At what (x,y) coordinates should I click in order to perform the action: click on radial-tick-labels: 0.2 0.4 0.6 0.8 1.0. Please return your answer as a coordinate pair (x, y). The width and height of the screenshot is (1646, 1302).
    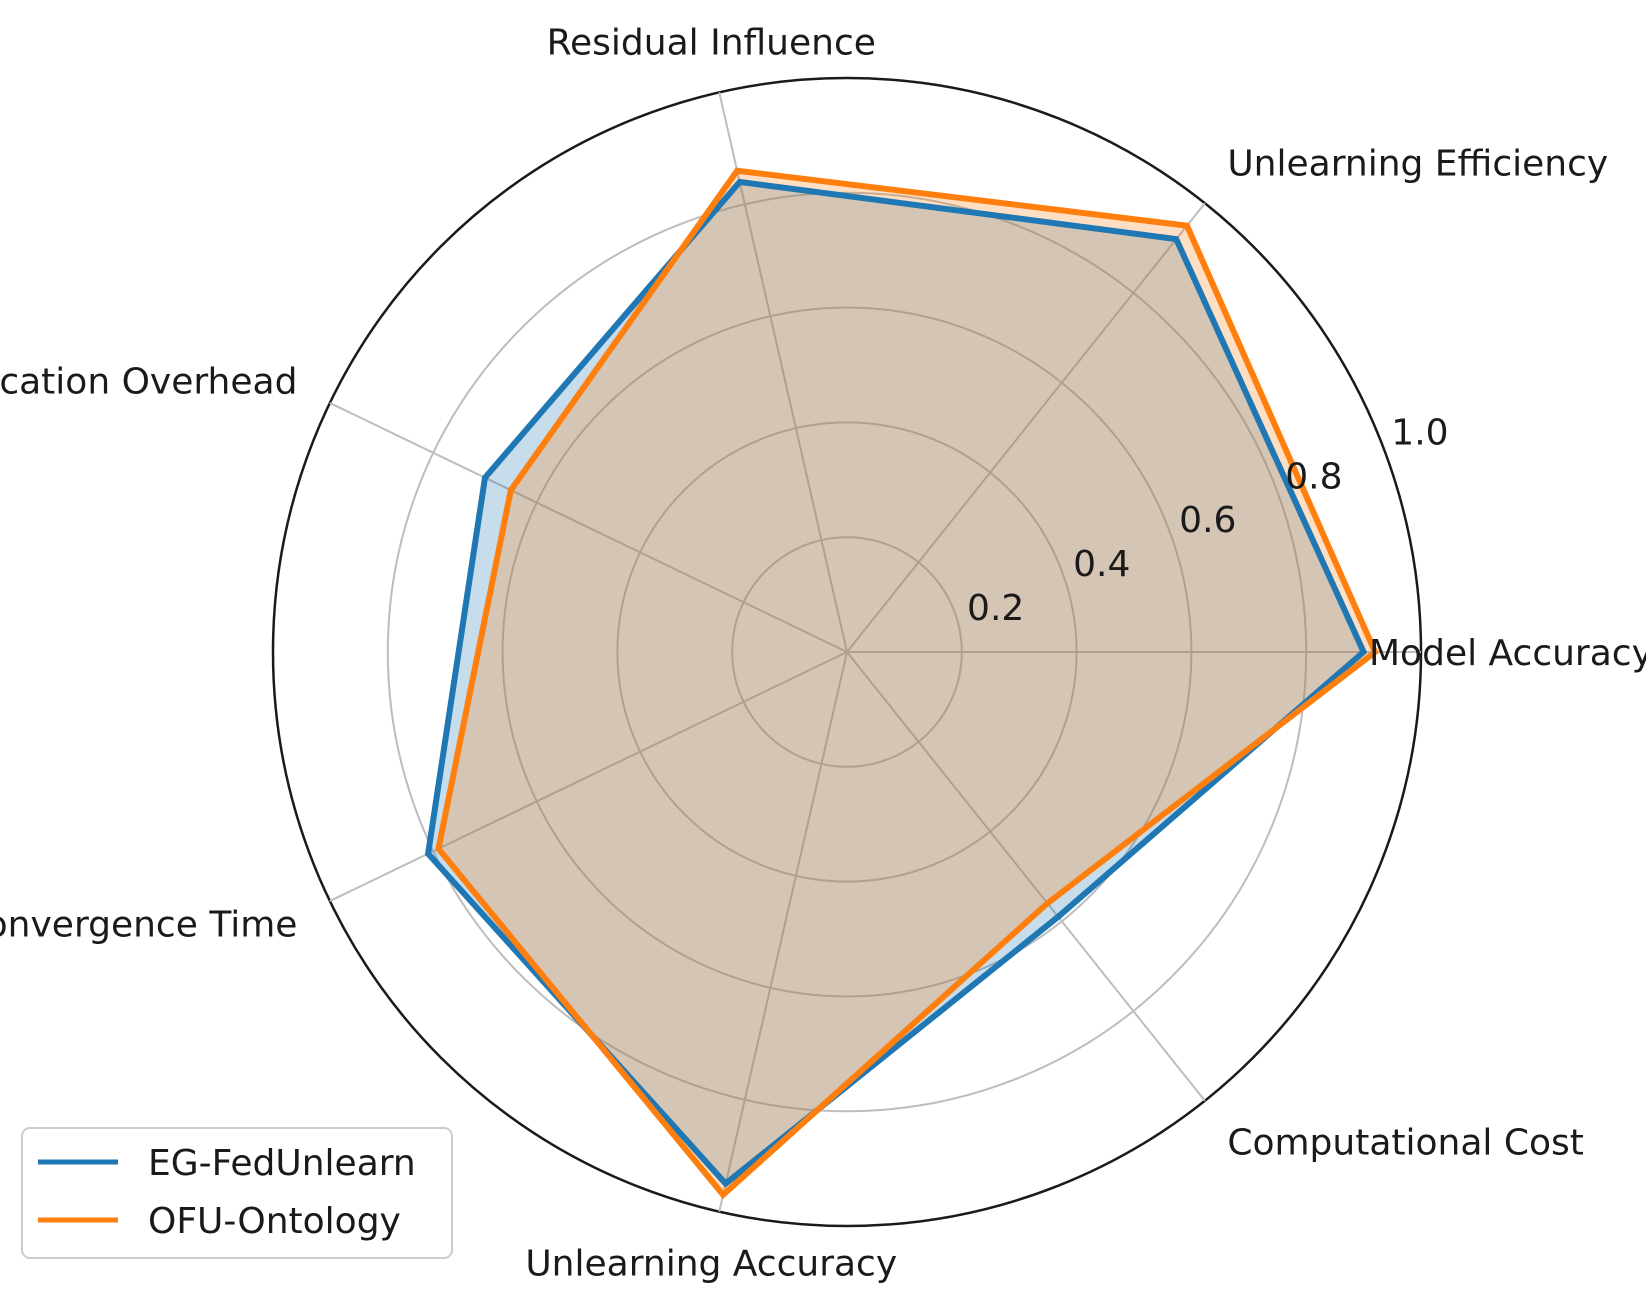
    Looking at the image, I should click on (1208, 520).